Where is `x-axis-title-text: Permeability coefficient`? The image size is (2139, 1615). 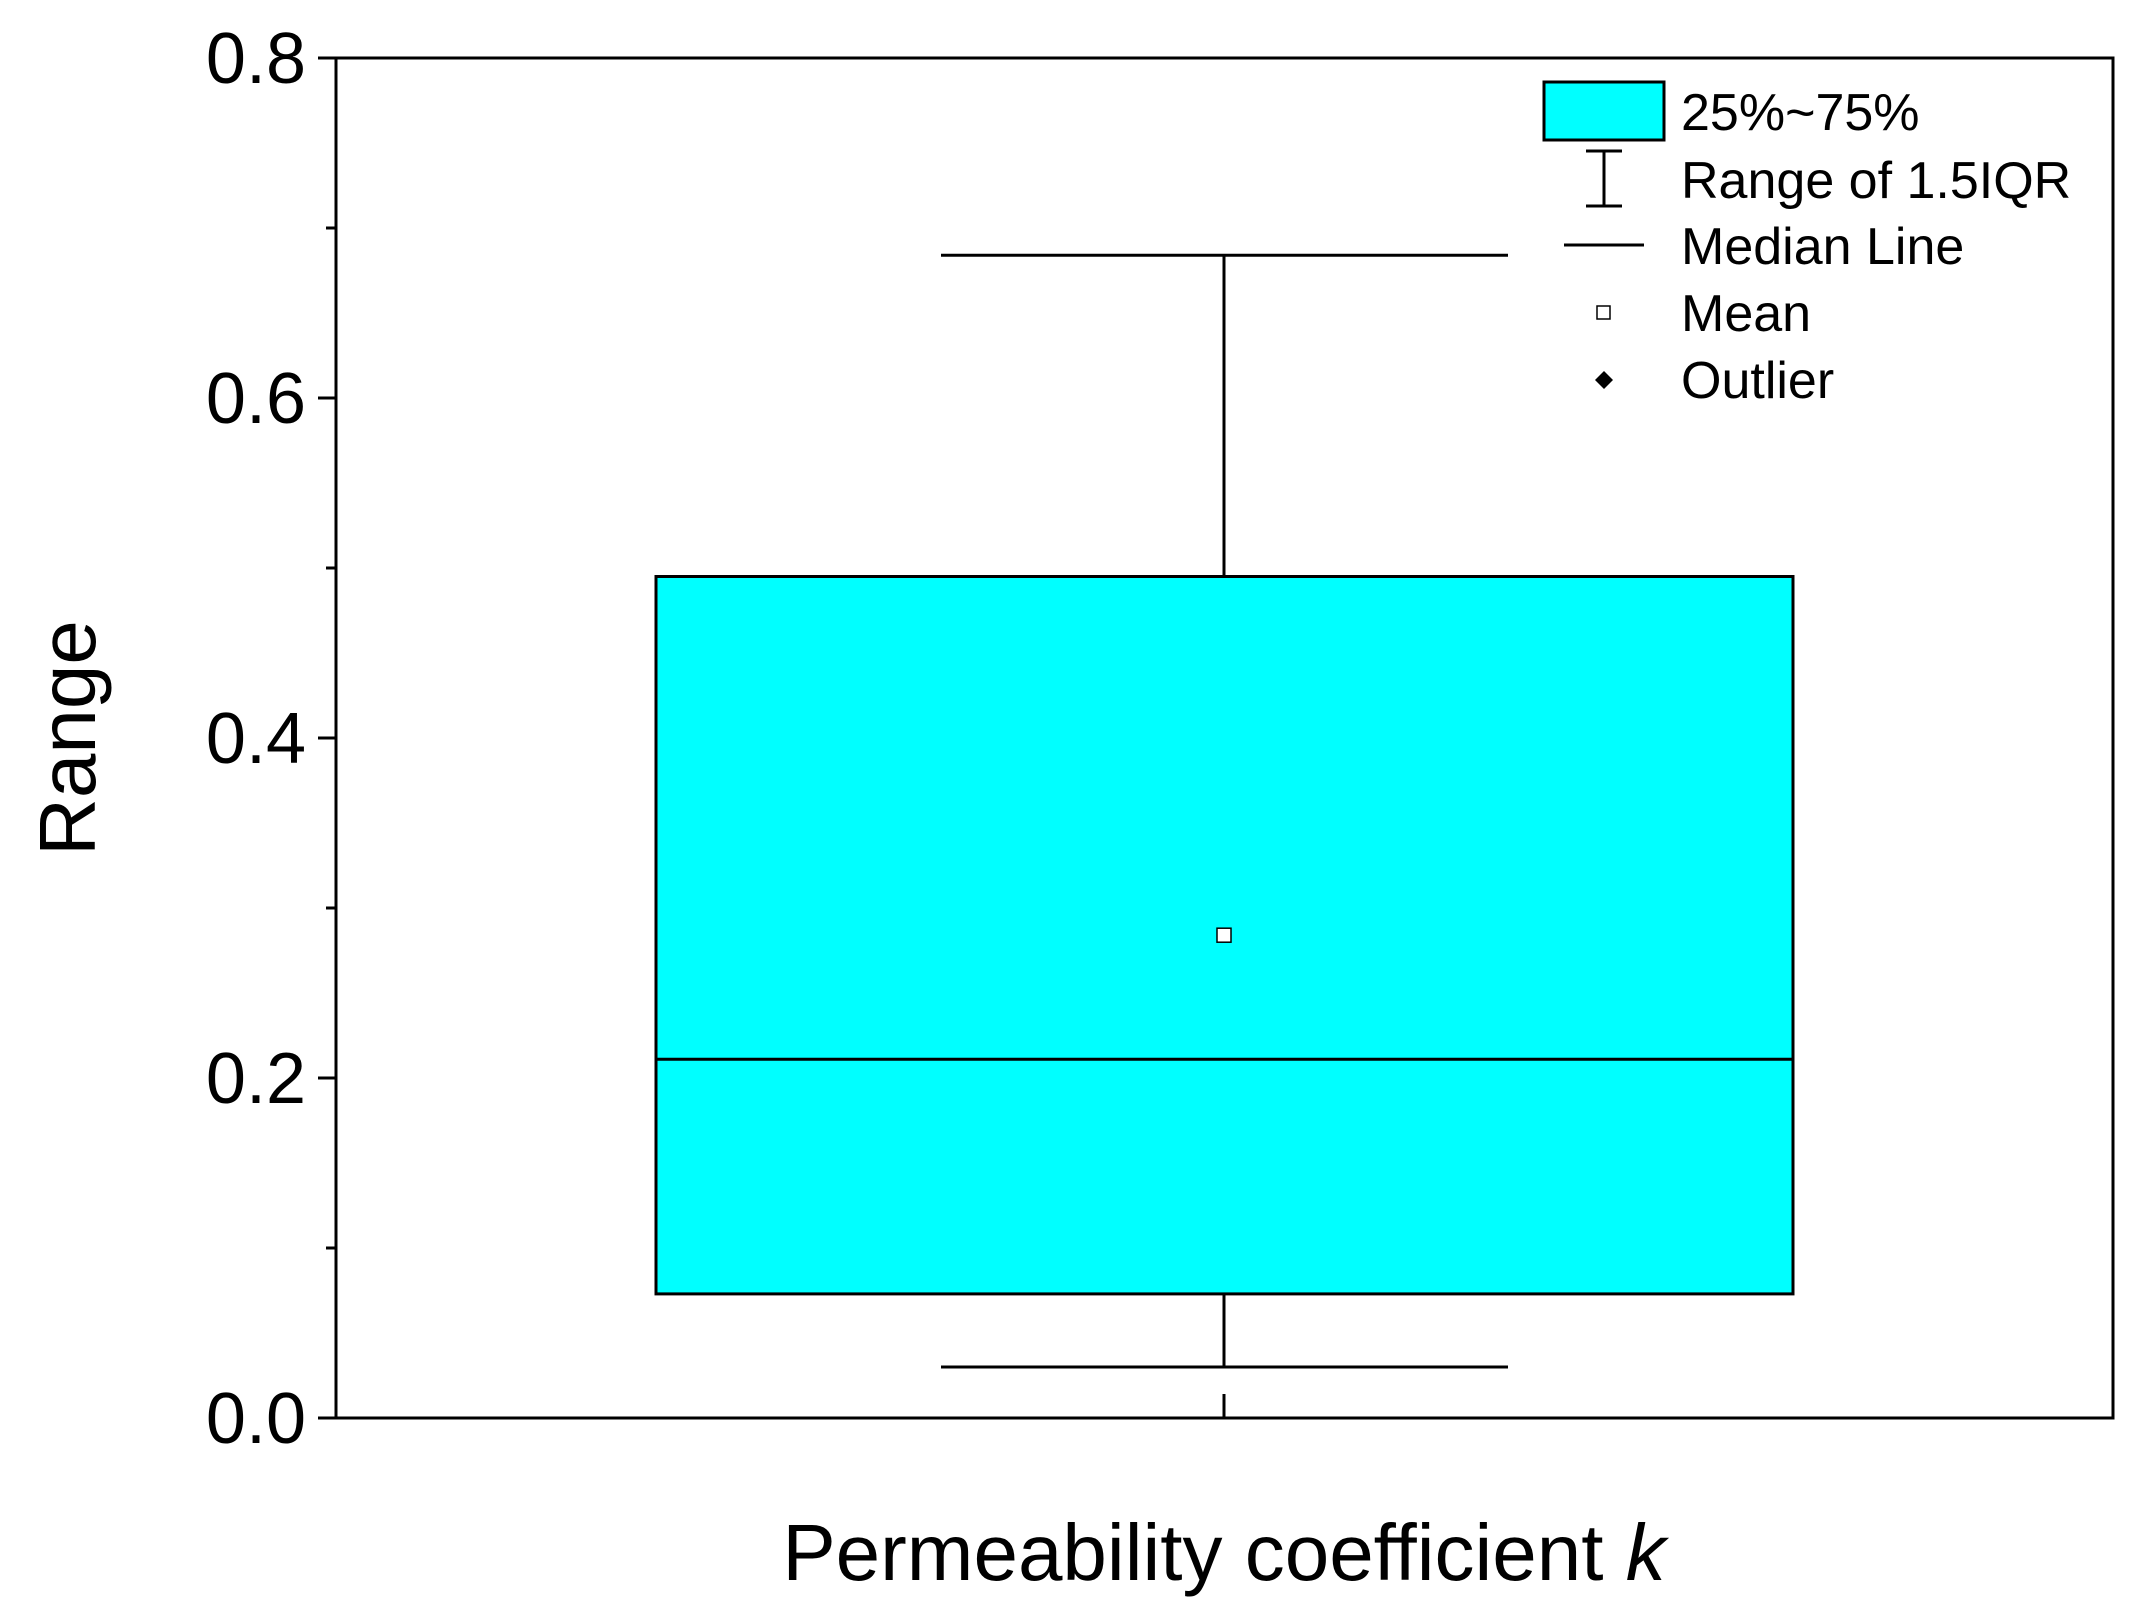
x-axis-title-text: Permeability coefficient is located at coordinates (1192, 1552).